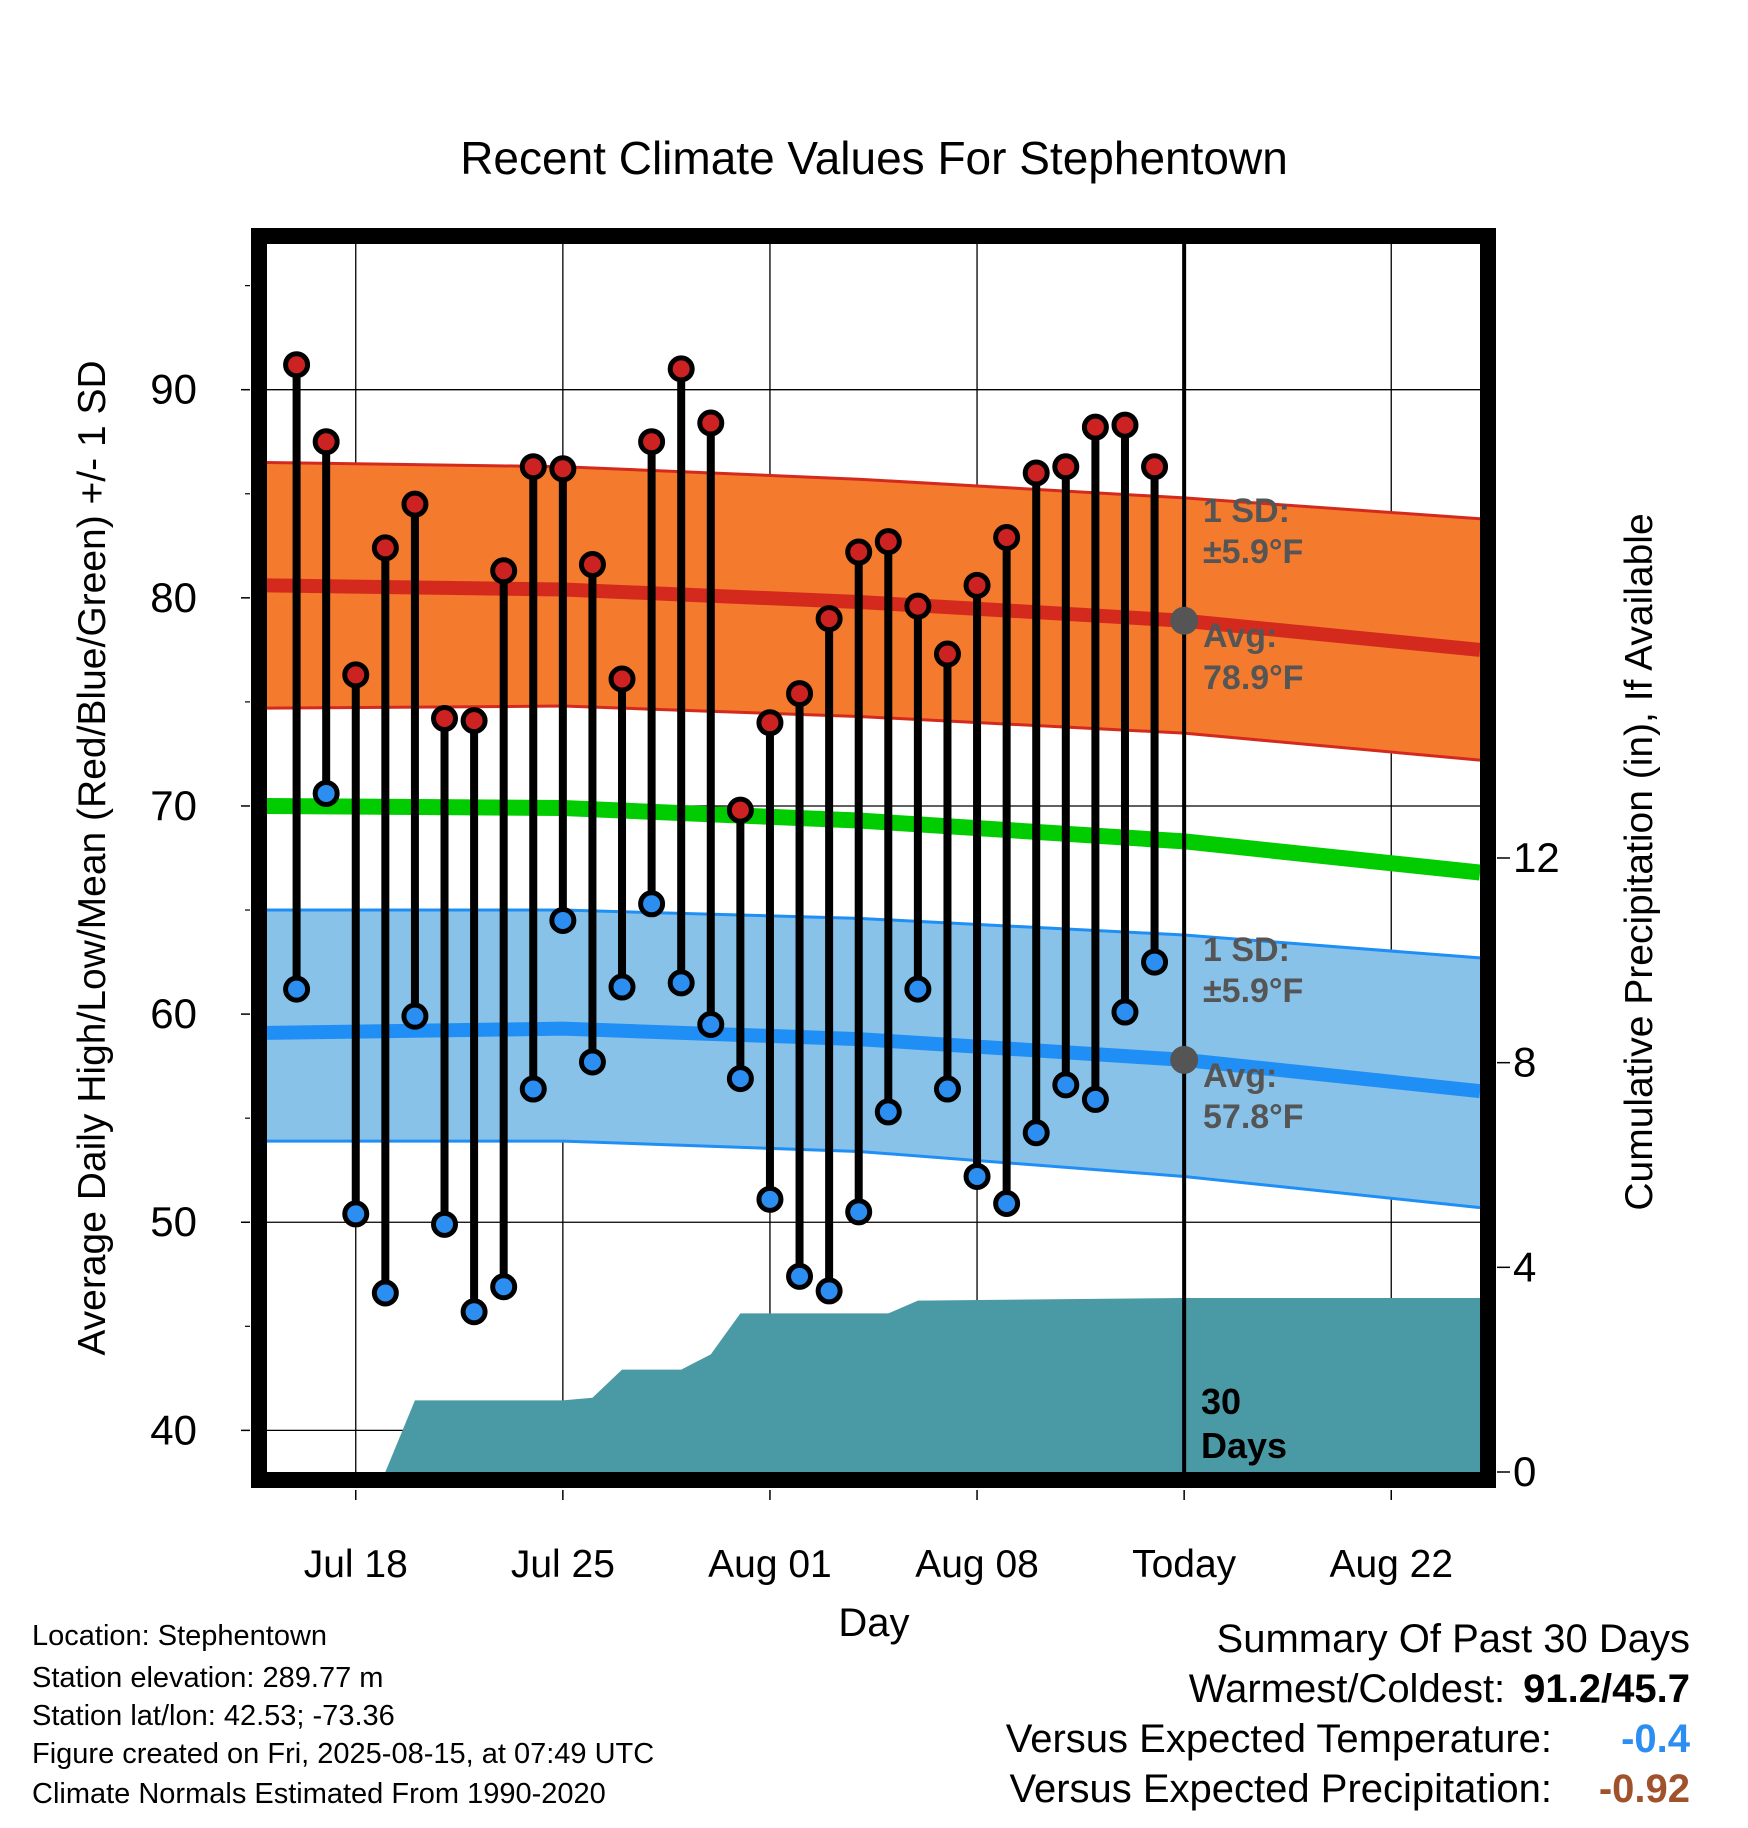 This screenshot has height=1828, width=1748. What do you see at coordinates (1349, 1789) in the screenshot?
I see `summary-precipitation: Versus Expected Precipitation: -0.92` at bounding box center [1349, 1789].